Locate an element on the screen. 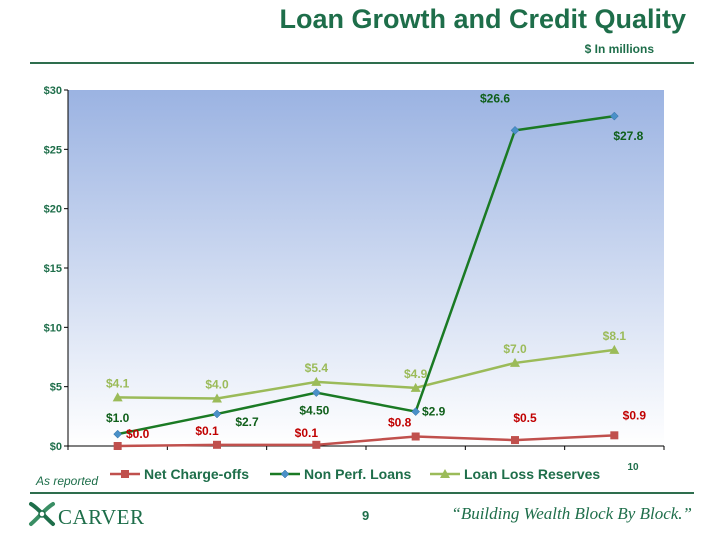 This screenshot has width=720, height=540. non-perf-loans-legend-marker is located at coordinates (285, 474).